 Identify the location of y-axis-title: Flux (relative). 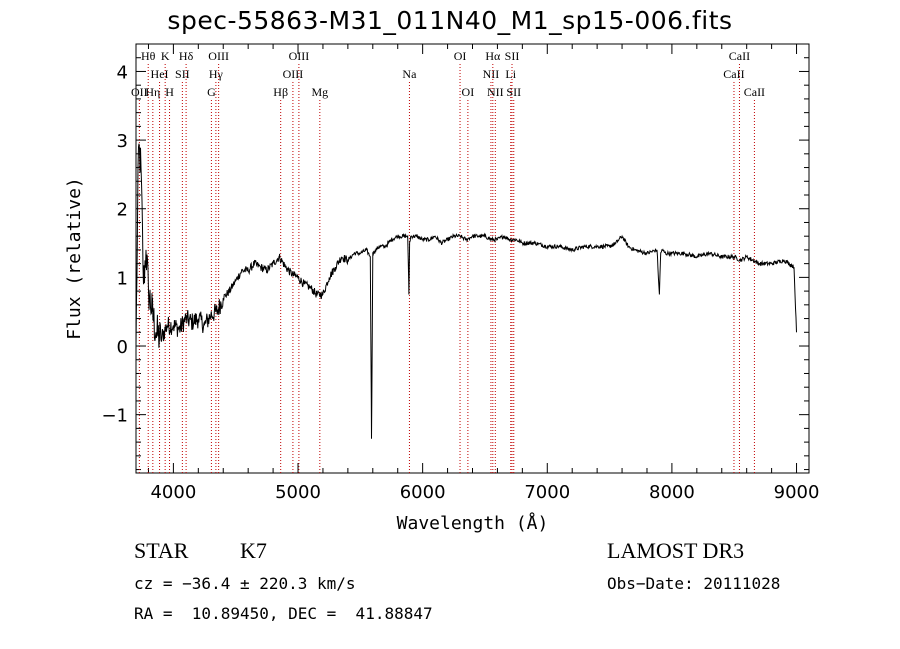
(74, 258).